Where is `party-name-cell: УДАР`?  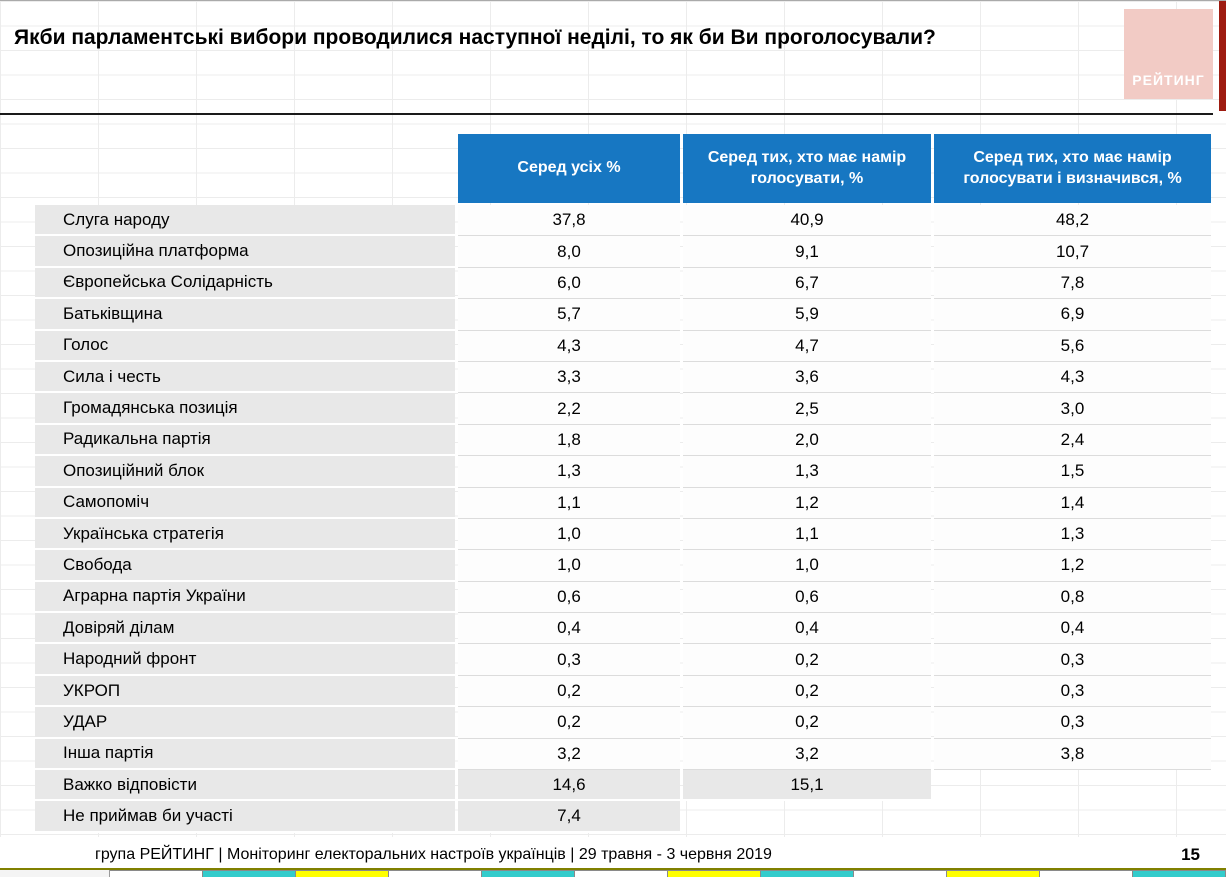 party-name-cell: УДАР is located at coordinates (245, 723).